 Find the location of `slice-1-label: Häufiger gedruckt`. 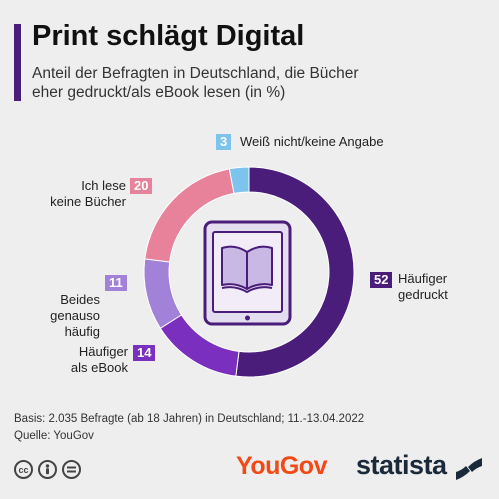

slice-1-label: Häufiger gedruckt is located at coordinates (423, 286).